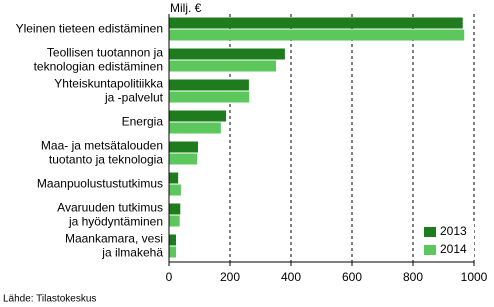  I want to click on x-tick-label: 400, so click(291, 277).